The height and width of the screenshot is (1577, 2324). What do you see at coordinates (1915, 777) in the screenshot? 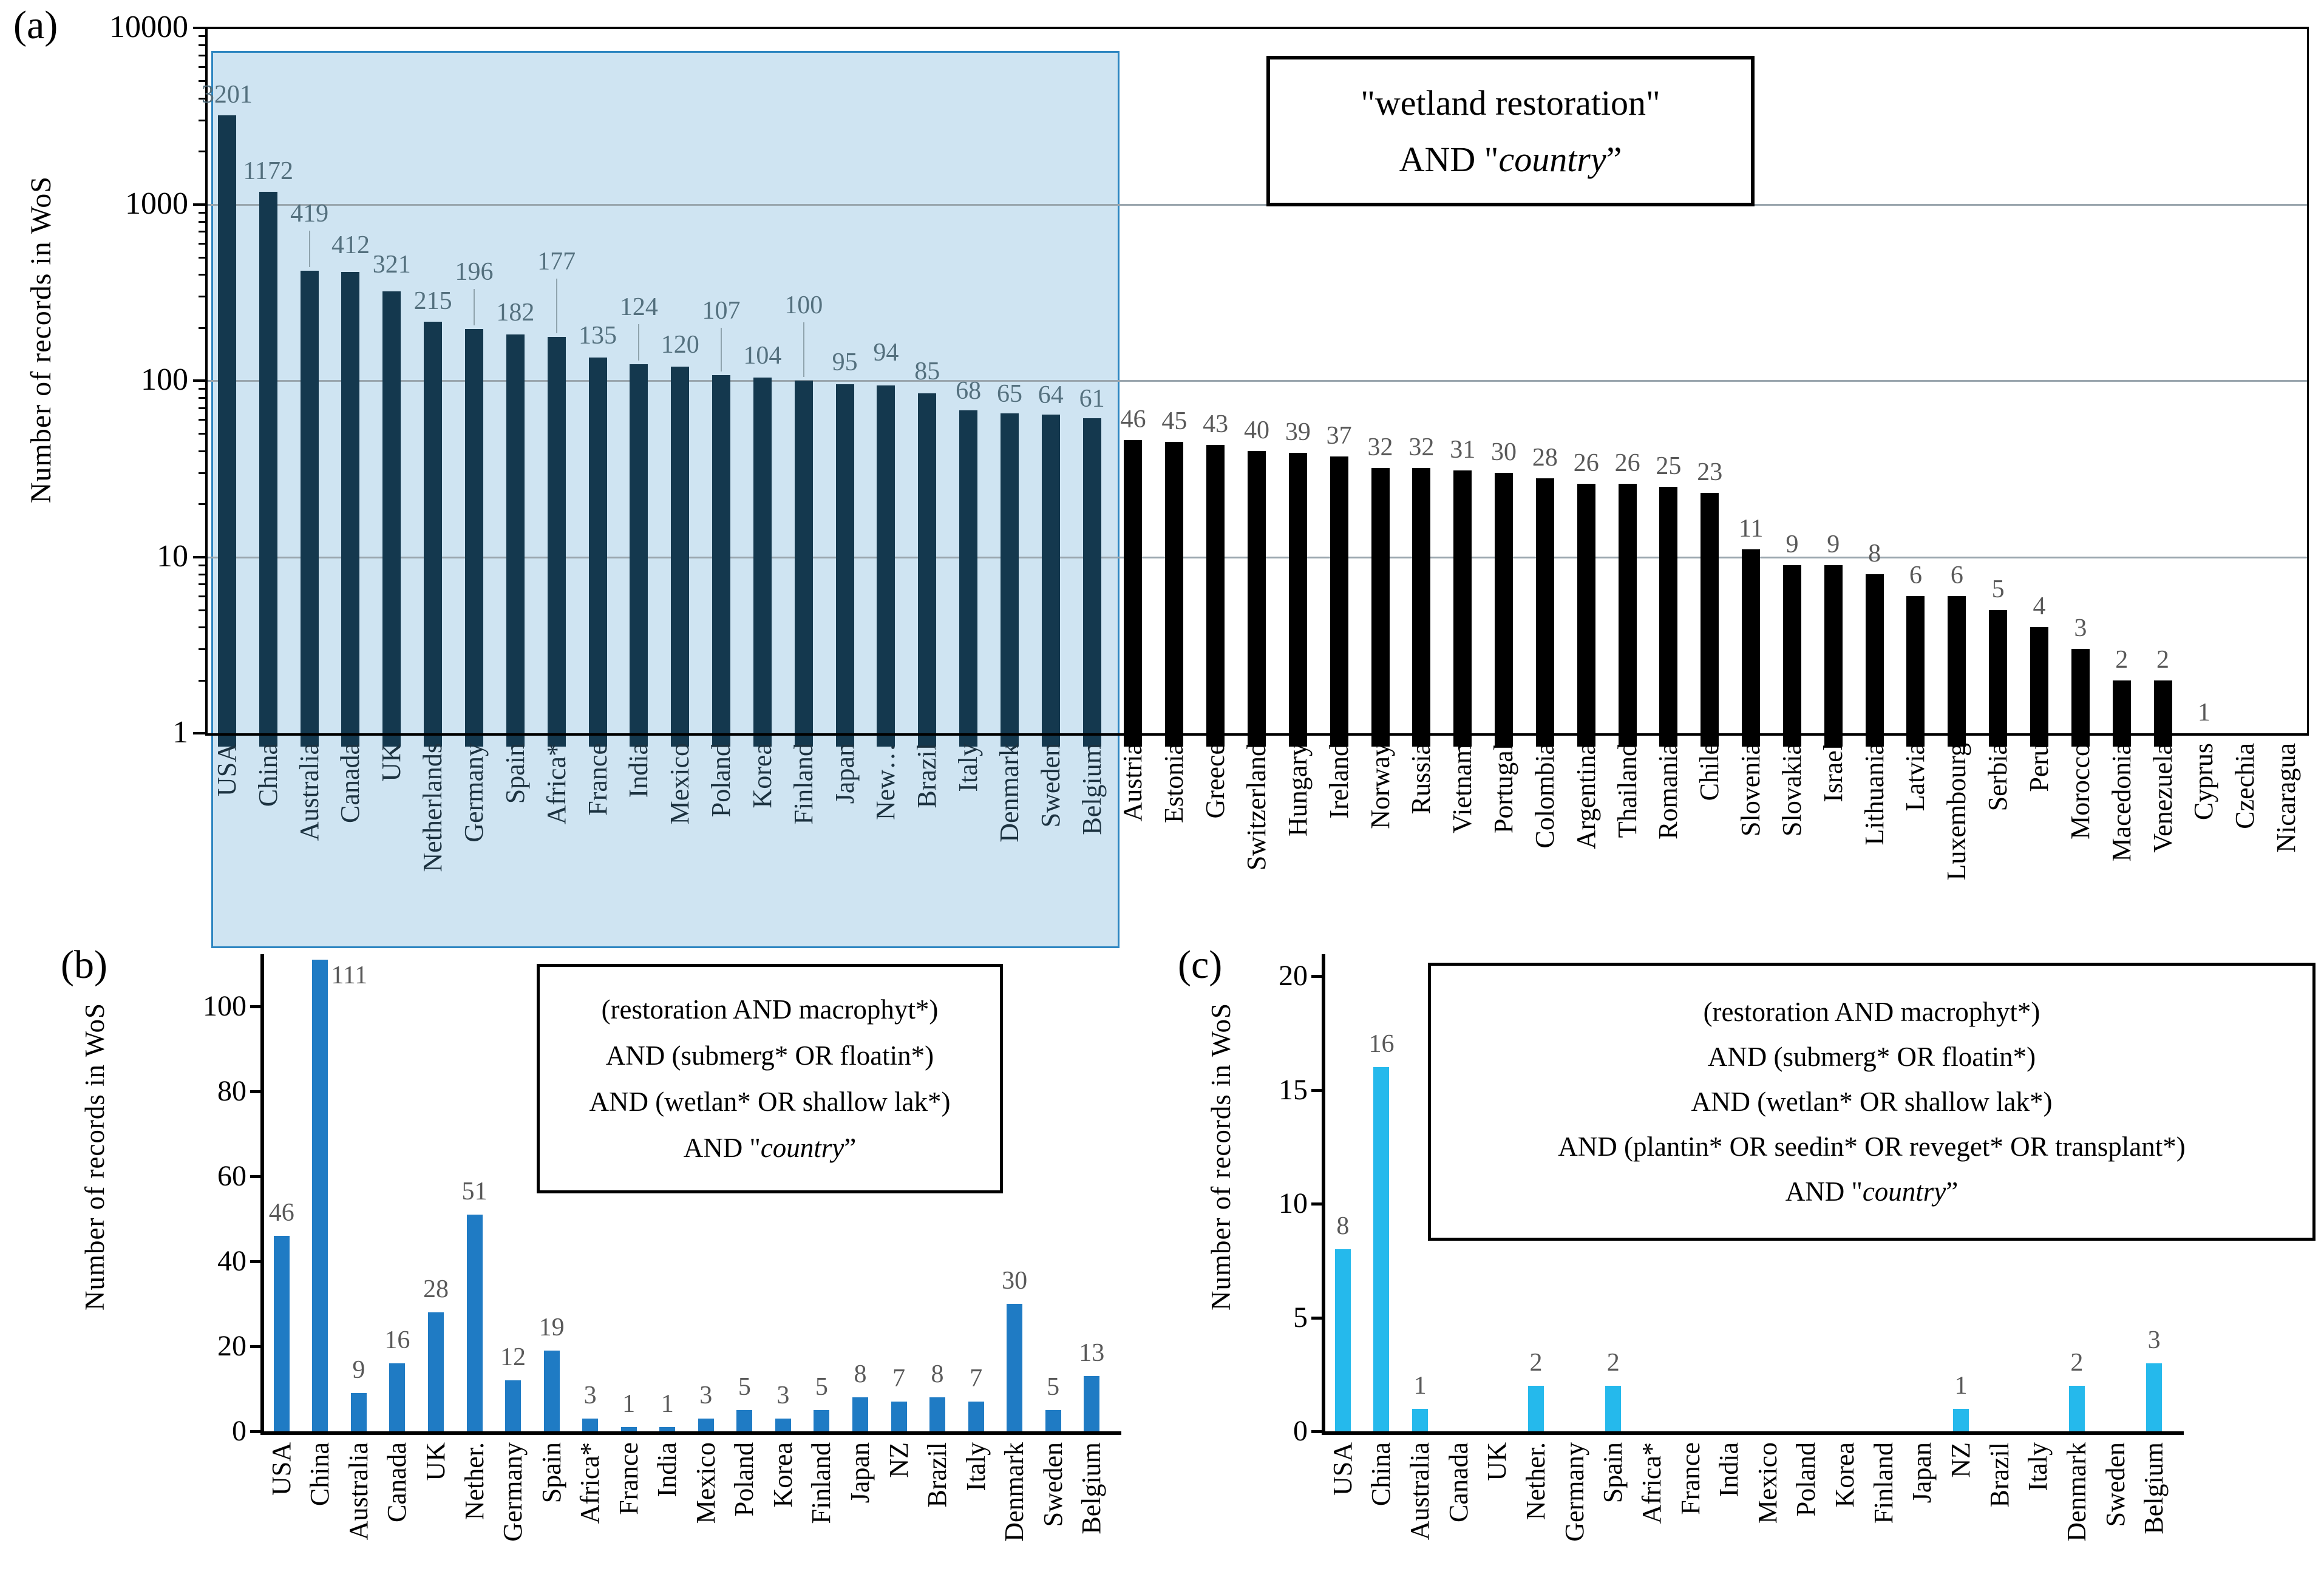
I see `x-category-label: Latvia` at bounding box center [1915, 777].